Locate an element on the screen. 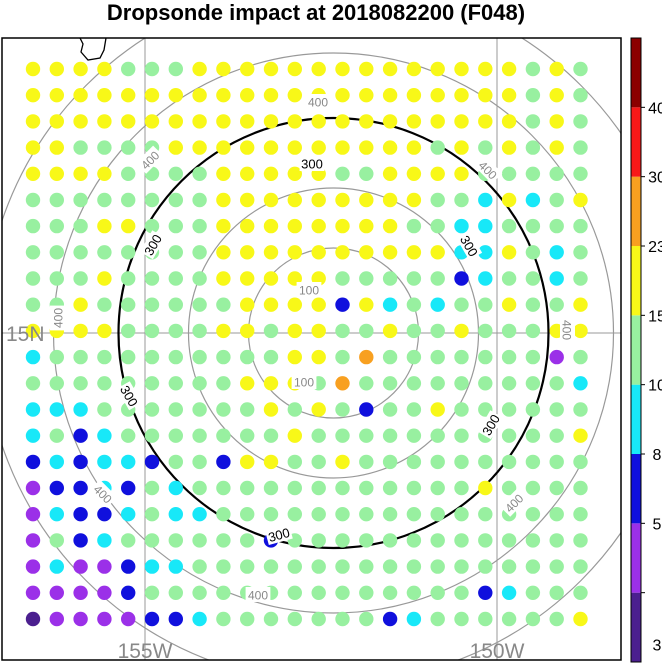 The image size is (662, 664). lon-label: 150W is located at coordinates (497, 651).